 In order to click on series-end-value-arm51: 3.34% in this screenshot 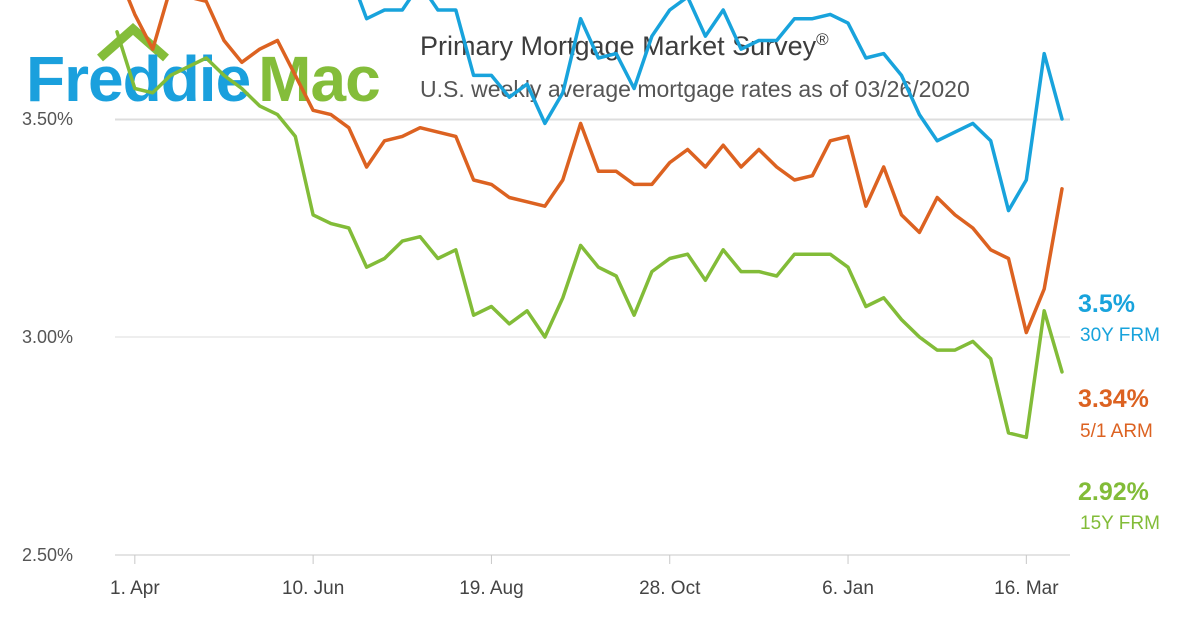, I will do `click(1113, 399)`.